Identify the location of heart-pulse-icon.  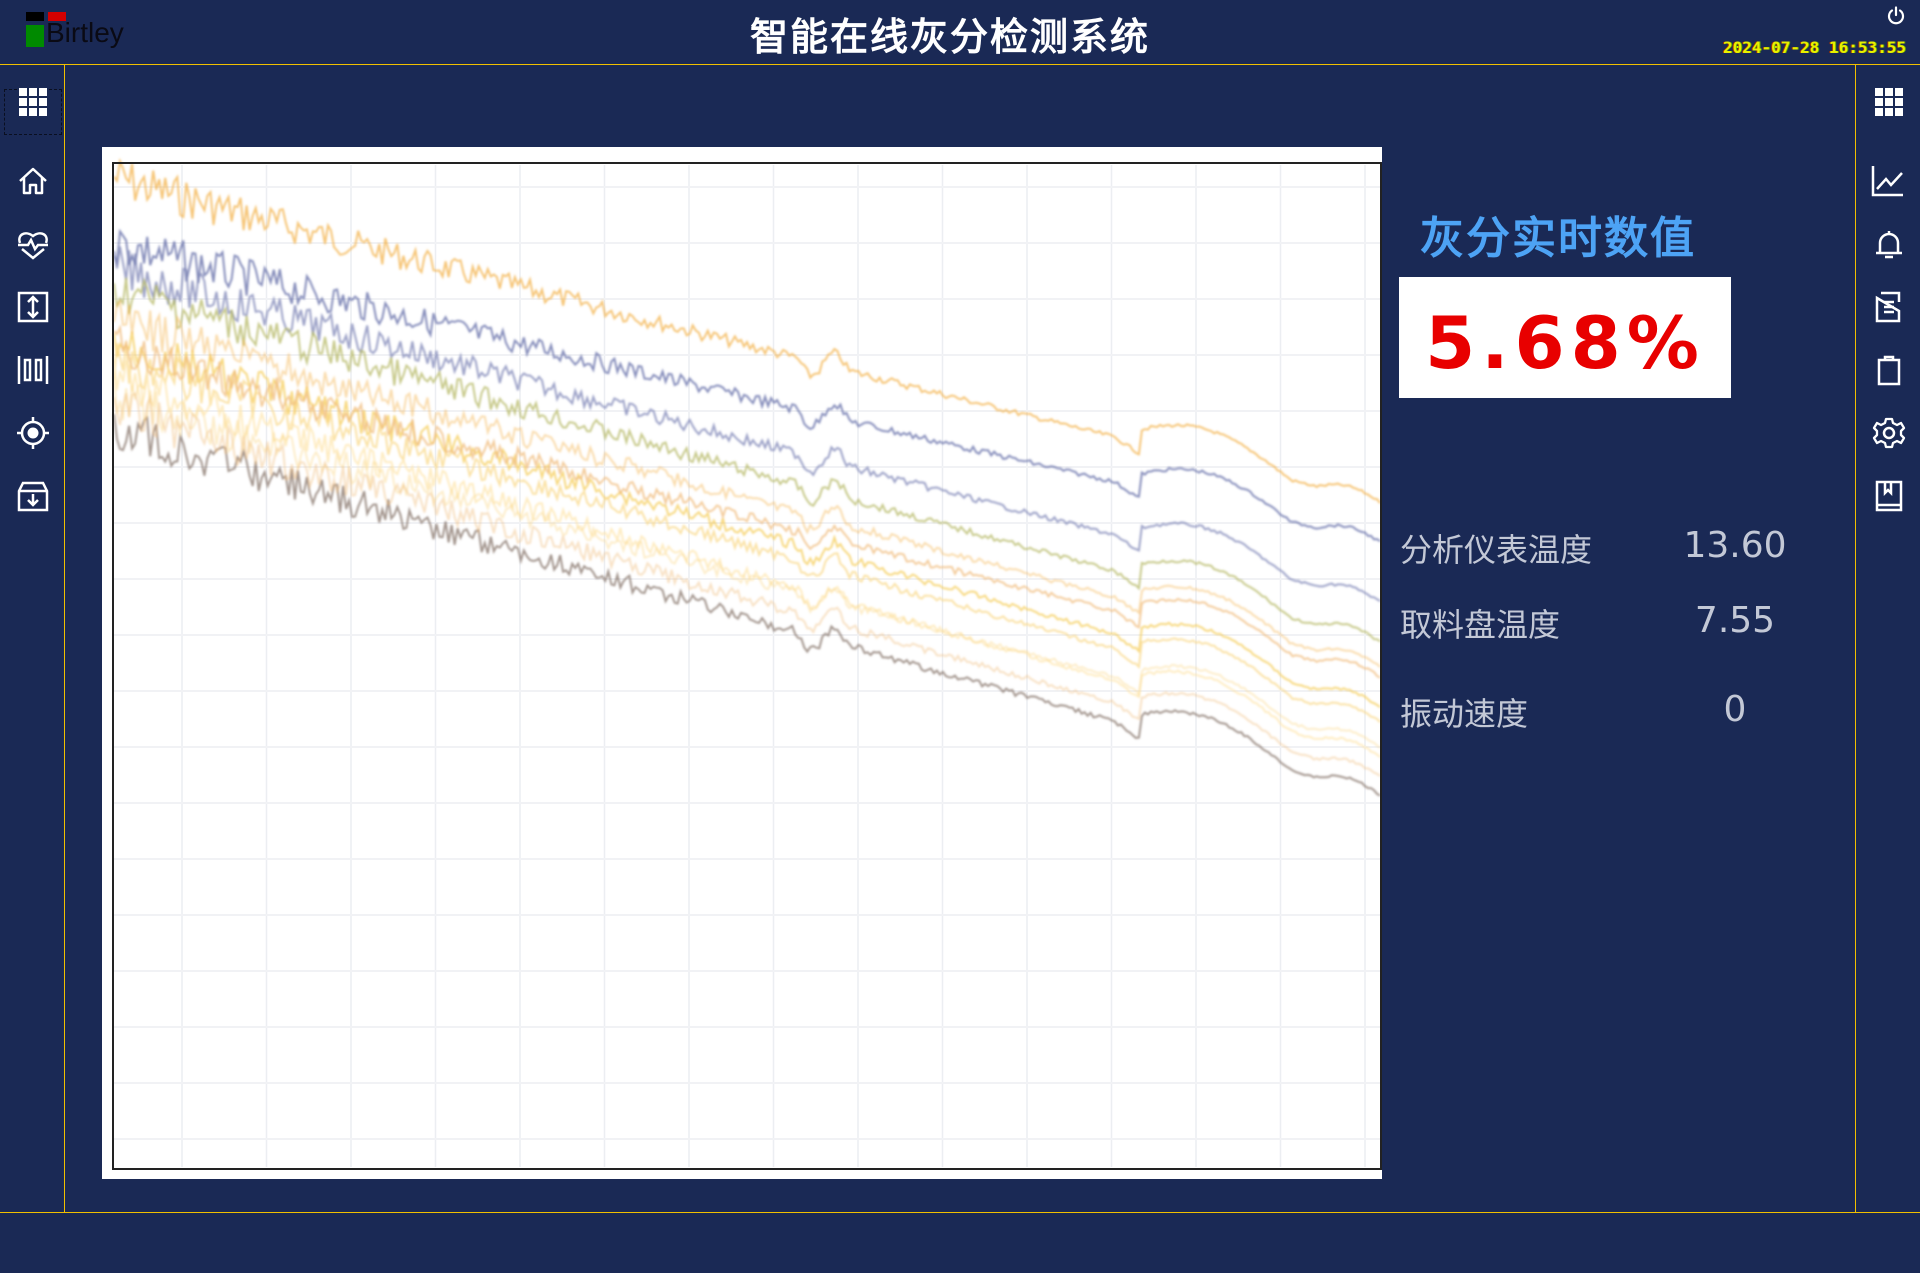
(33, 244).